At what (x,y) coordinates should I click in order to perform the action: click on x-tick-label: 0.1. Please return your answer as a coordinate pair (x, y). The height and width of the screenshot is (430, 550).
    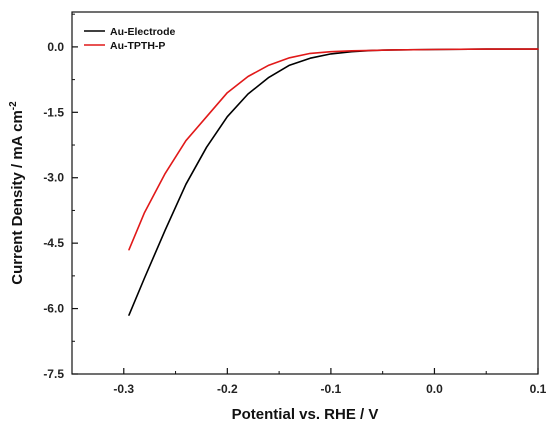
    Looking at the image, I should click on (538, 389).